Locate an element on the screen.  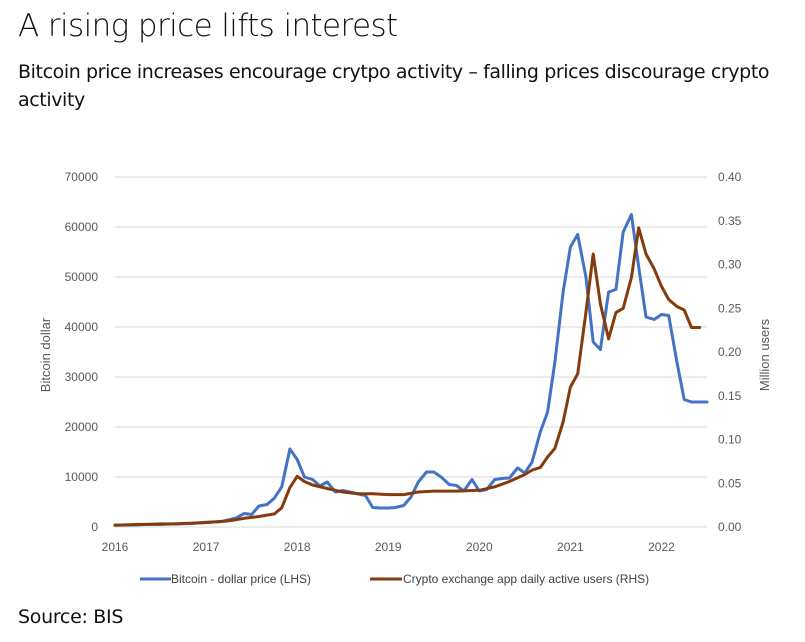
y2-tick-label: 0.10 is located at coordinates (730, 440).